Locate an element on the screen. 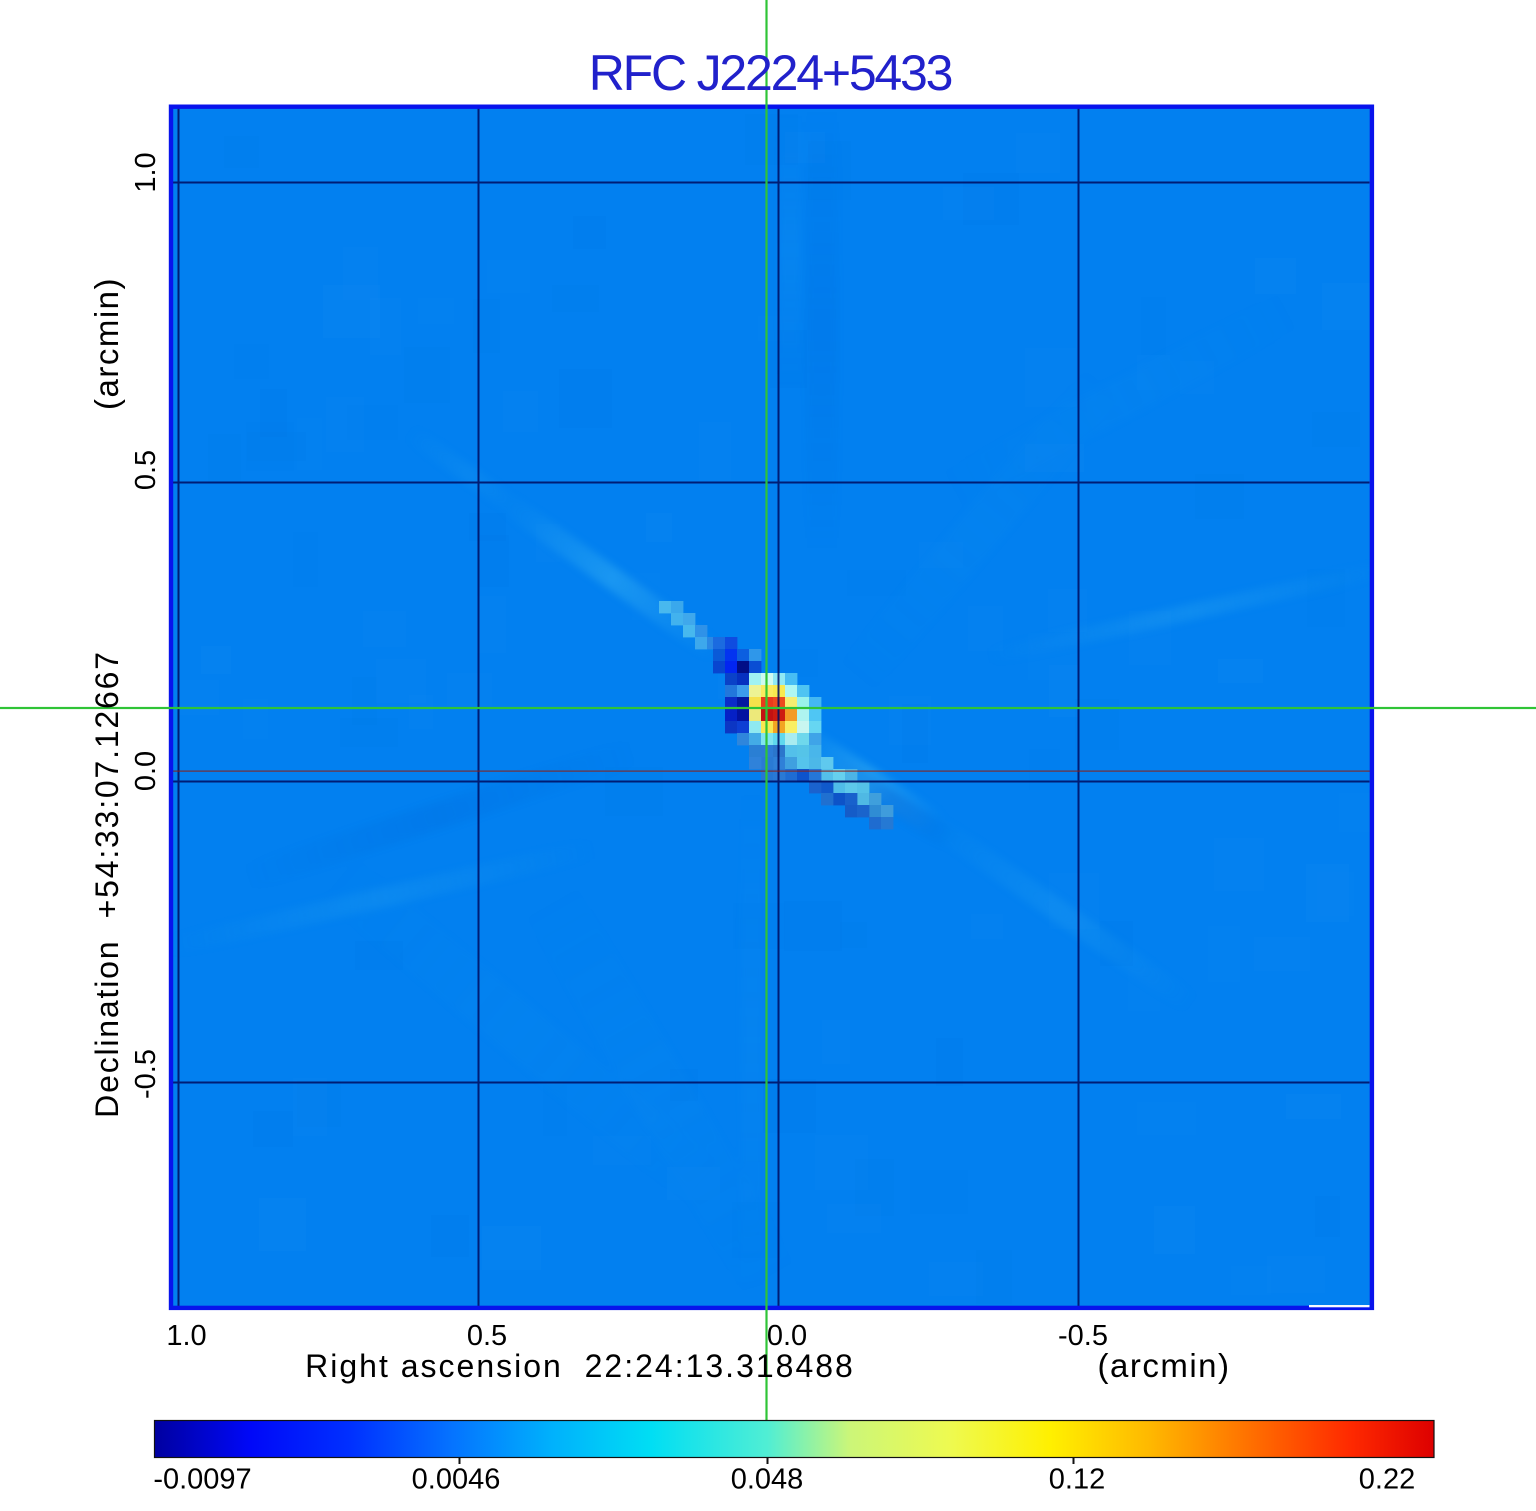 The height and width of the screenshot is (1511, 1536). svg-text: 0.22 is located at coordinates (1387, 1480).